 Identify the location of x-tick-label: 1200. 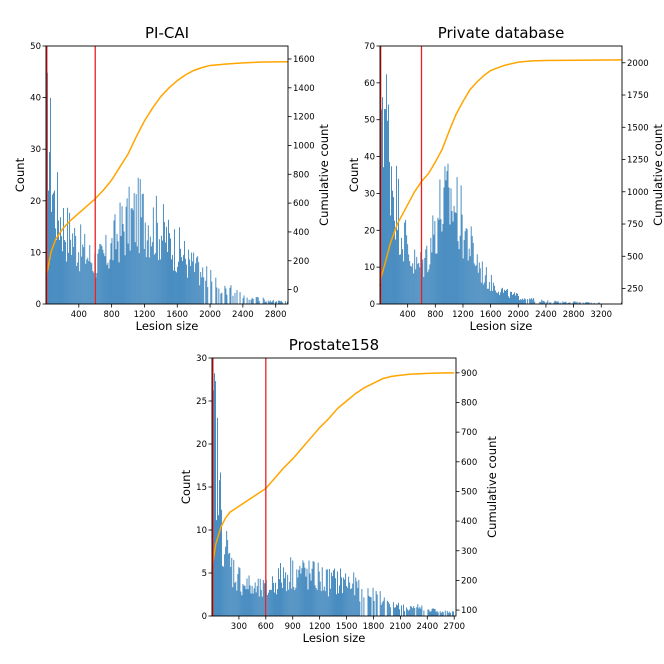
(320, 627).